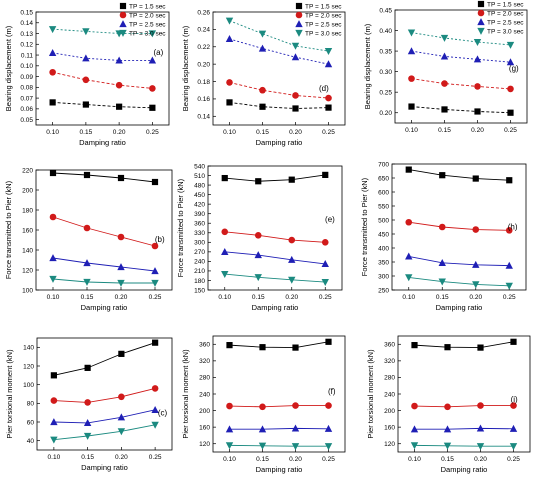 The width and height of the screenshot is (550, 477). Describe the element at coordinates (203, 12) in the screenshot. I see `y-tick-label: 0.26` at that location.